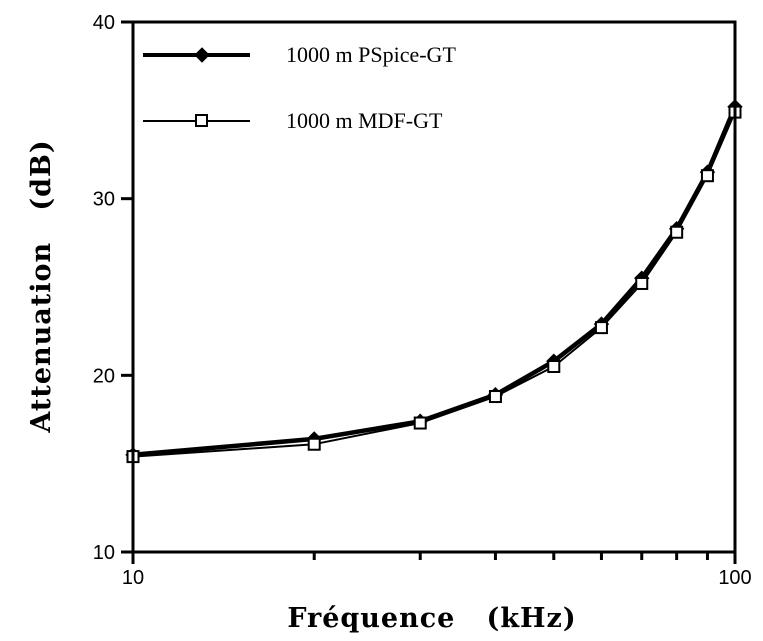 The image size is (763, 641). What do you see at coordinates (364, 120) in the screenshot?
I see `legend-label-mdf: 1000 m MDF-GT` at bounding box center [364, 120].